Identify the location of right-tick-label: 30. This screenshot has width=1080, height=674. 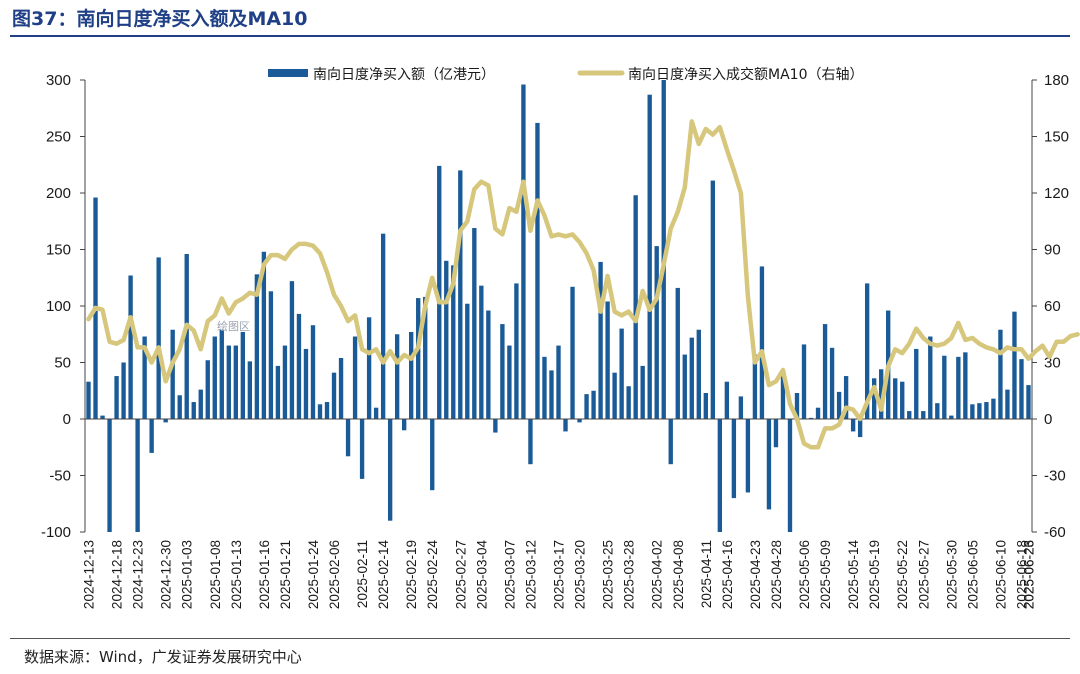
(1052, 363).